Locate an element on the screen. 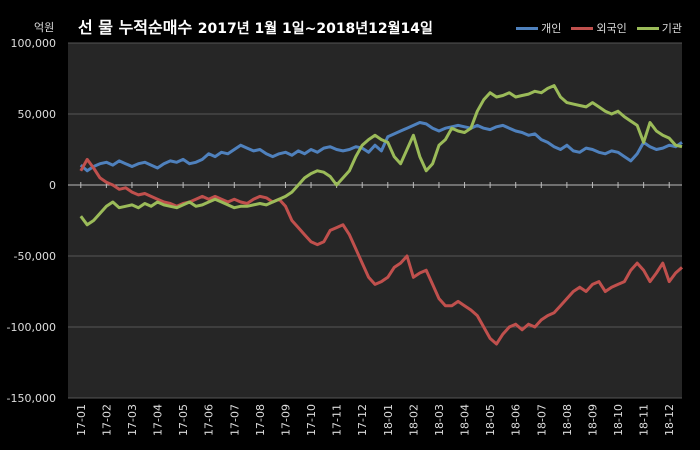 The image size is (700, 450). x-tick-label: 17-03 is located at coordinates (132, 420).